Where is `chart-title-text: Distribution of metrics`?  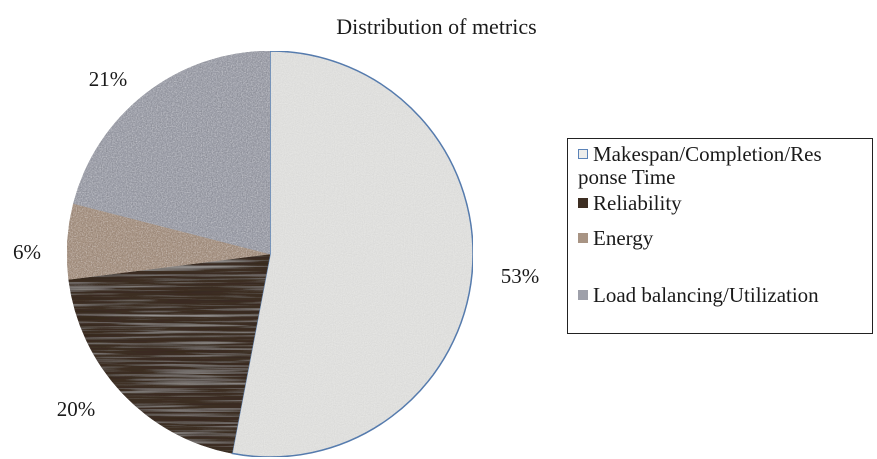 chart-title-text: Distribution of metrics is located at coordinates (436, 26).